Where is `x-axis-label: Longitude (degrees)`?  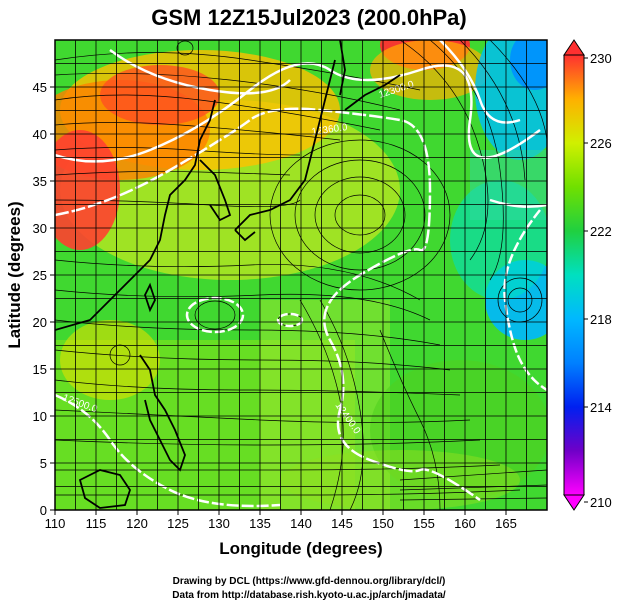
x-axis-label: Longitude (degrees) is located at coordinates (300, 548).